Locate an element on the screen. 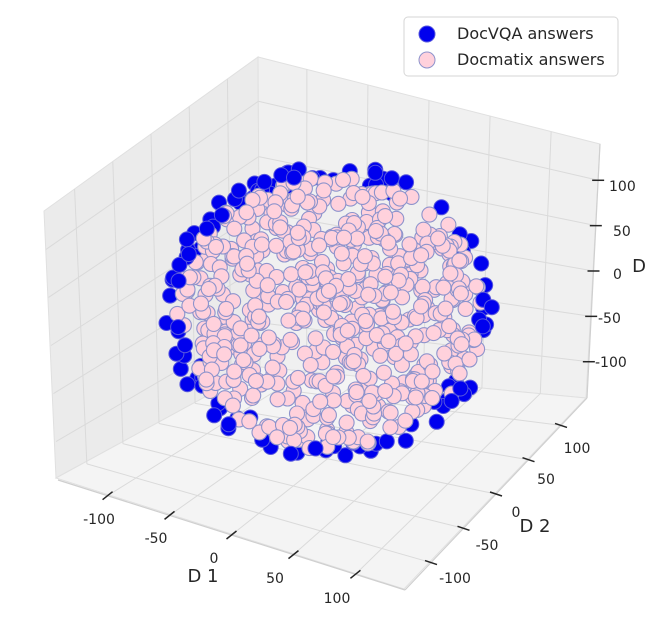  x-tick-label: -100 is located at coordinates (99, 520).